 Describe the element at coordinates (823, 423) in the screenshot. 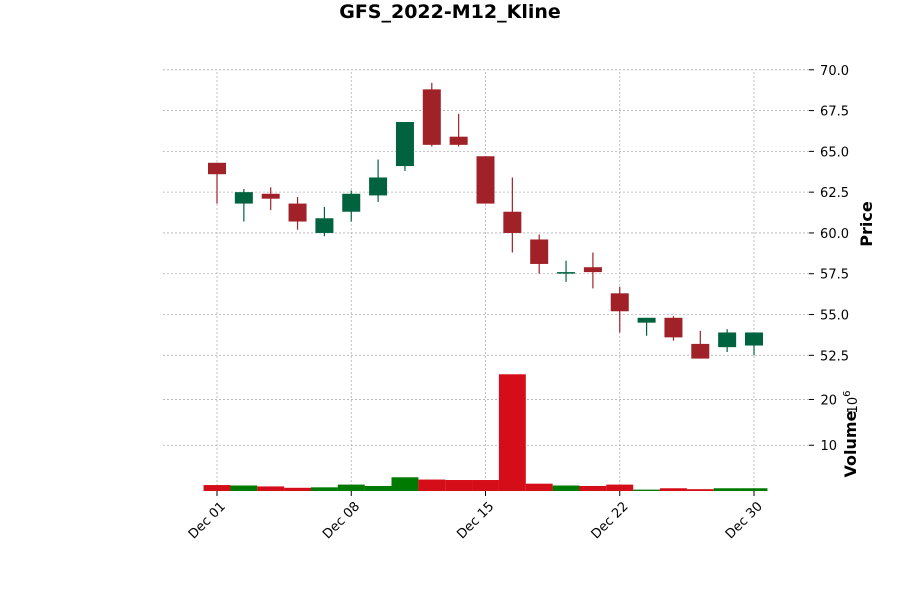

I see `volume-axis: 10 20` at that location.